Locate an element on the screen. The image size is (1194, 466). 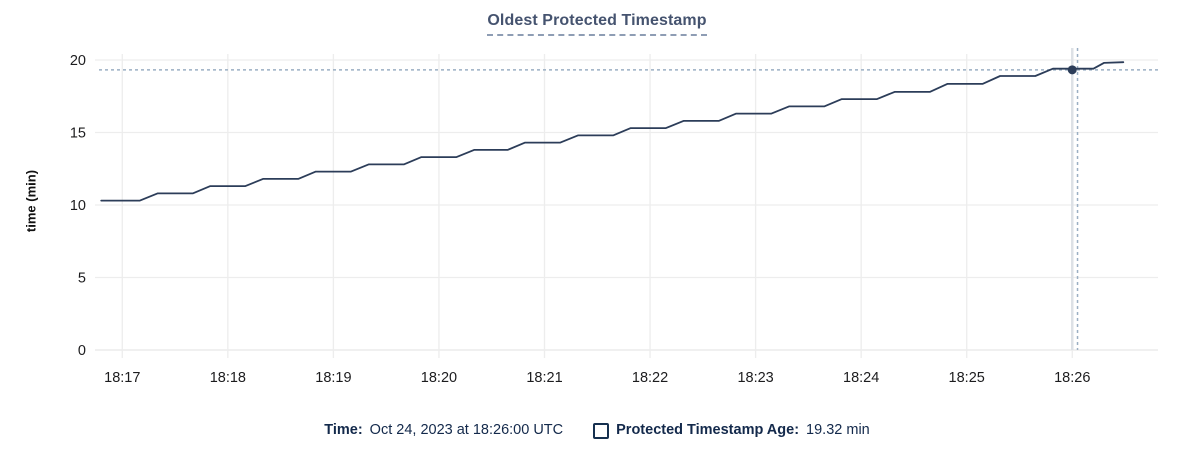
legend-checkbox-icon is located at coordinates (601, 430).